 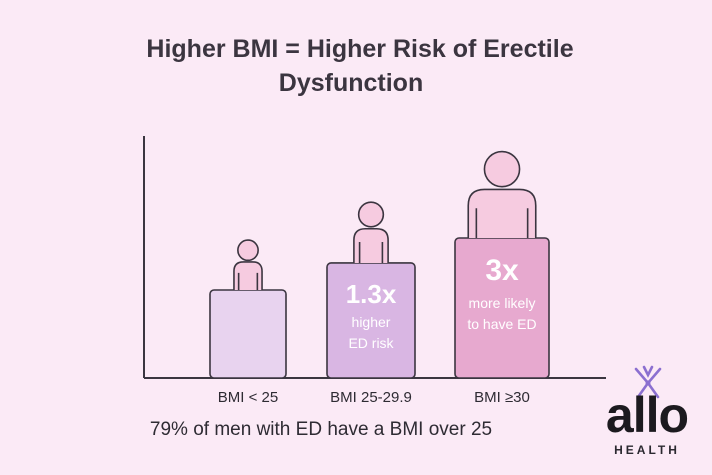 What do you see at coordinates (371, 294) in the screenshot?
I see `bar-value-label: 1.3x` at bounding box center [371, 294].